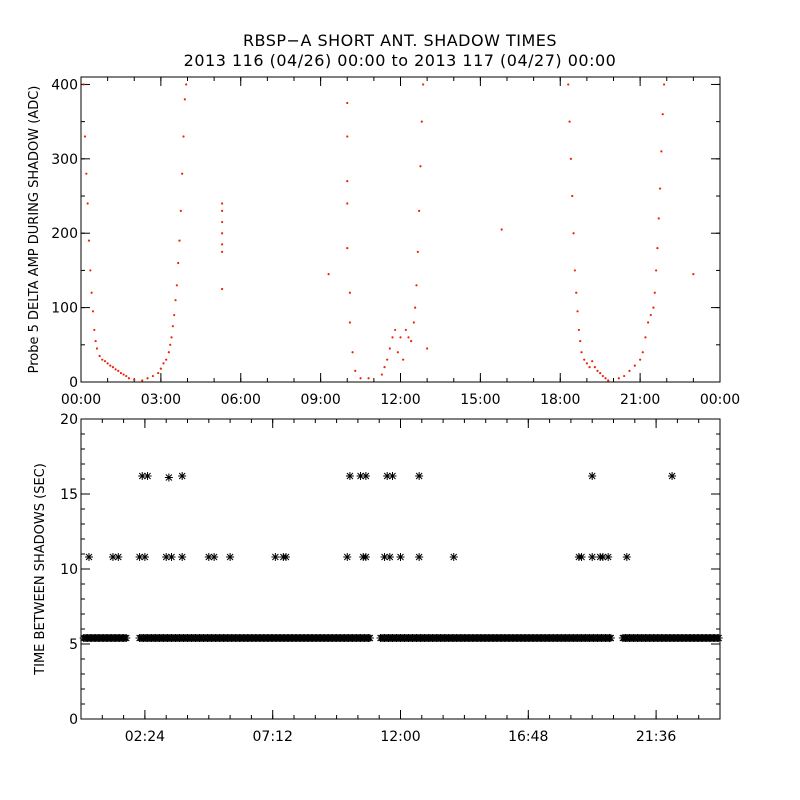 The image size is (800, 800). I want to click on x-tick-label: 06:00, so click(241, 400).